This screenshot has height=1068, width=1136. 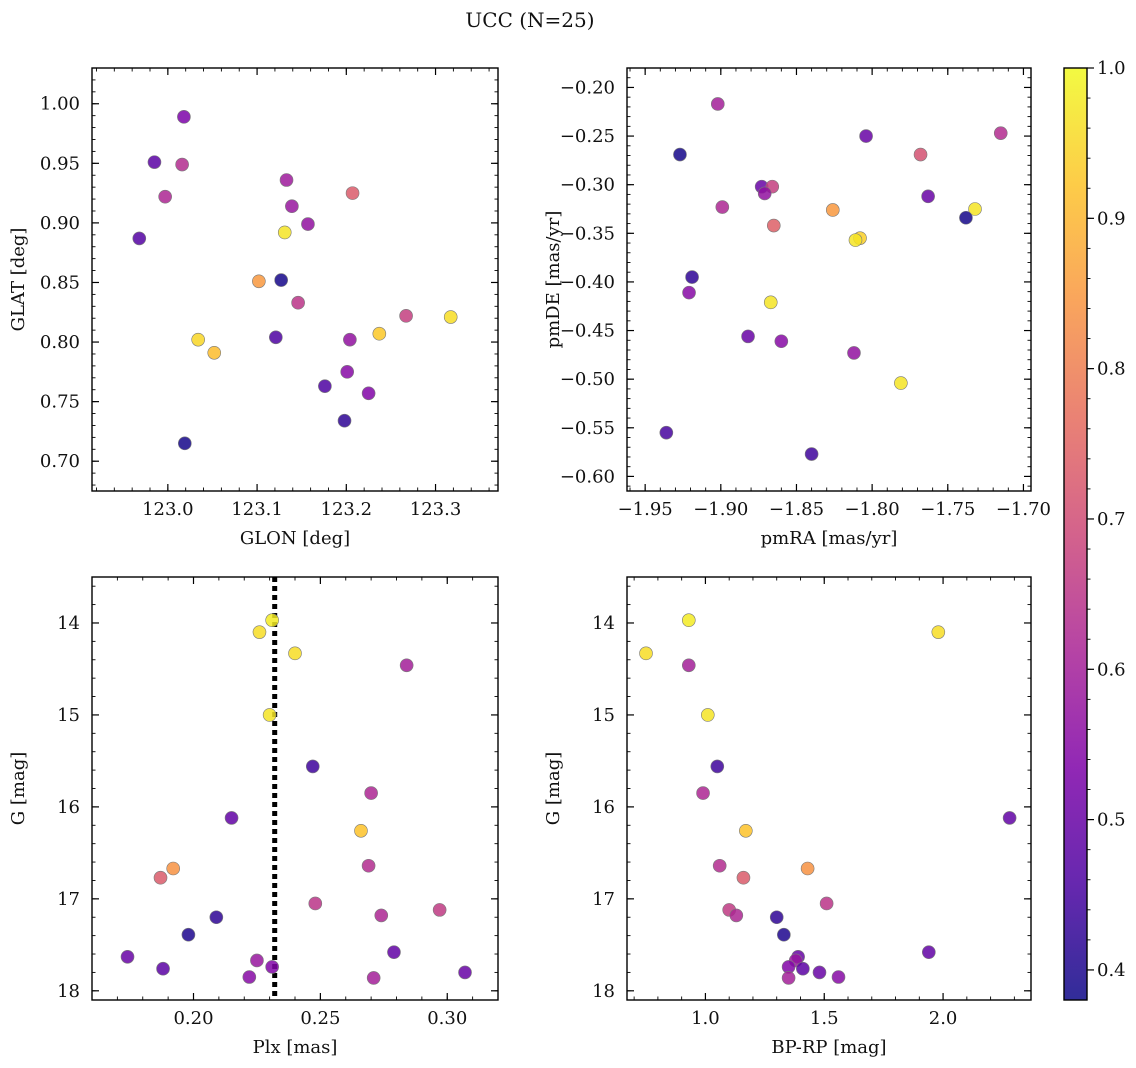 What do you see at coordinates (529, 20) in the screenshot?
I see `figure-title: UCC (N=25)` at bounding box center [529, 20].